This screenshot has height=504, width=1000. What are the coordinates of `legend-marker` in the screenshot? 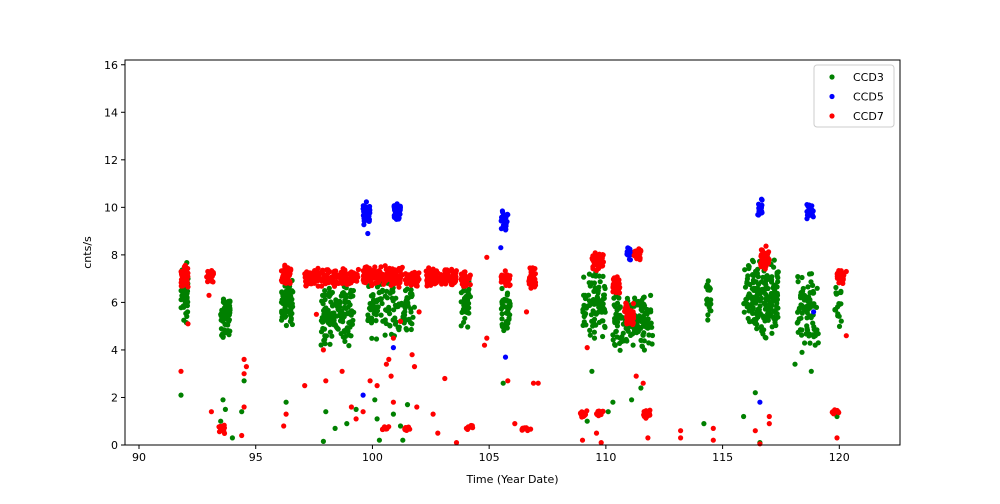 It's located at (832, 116).